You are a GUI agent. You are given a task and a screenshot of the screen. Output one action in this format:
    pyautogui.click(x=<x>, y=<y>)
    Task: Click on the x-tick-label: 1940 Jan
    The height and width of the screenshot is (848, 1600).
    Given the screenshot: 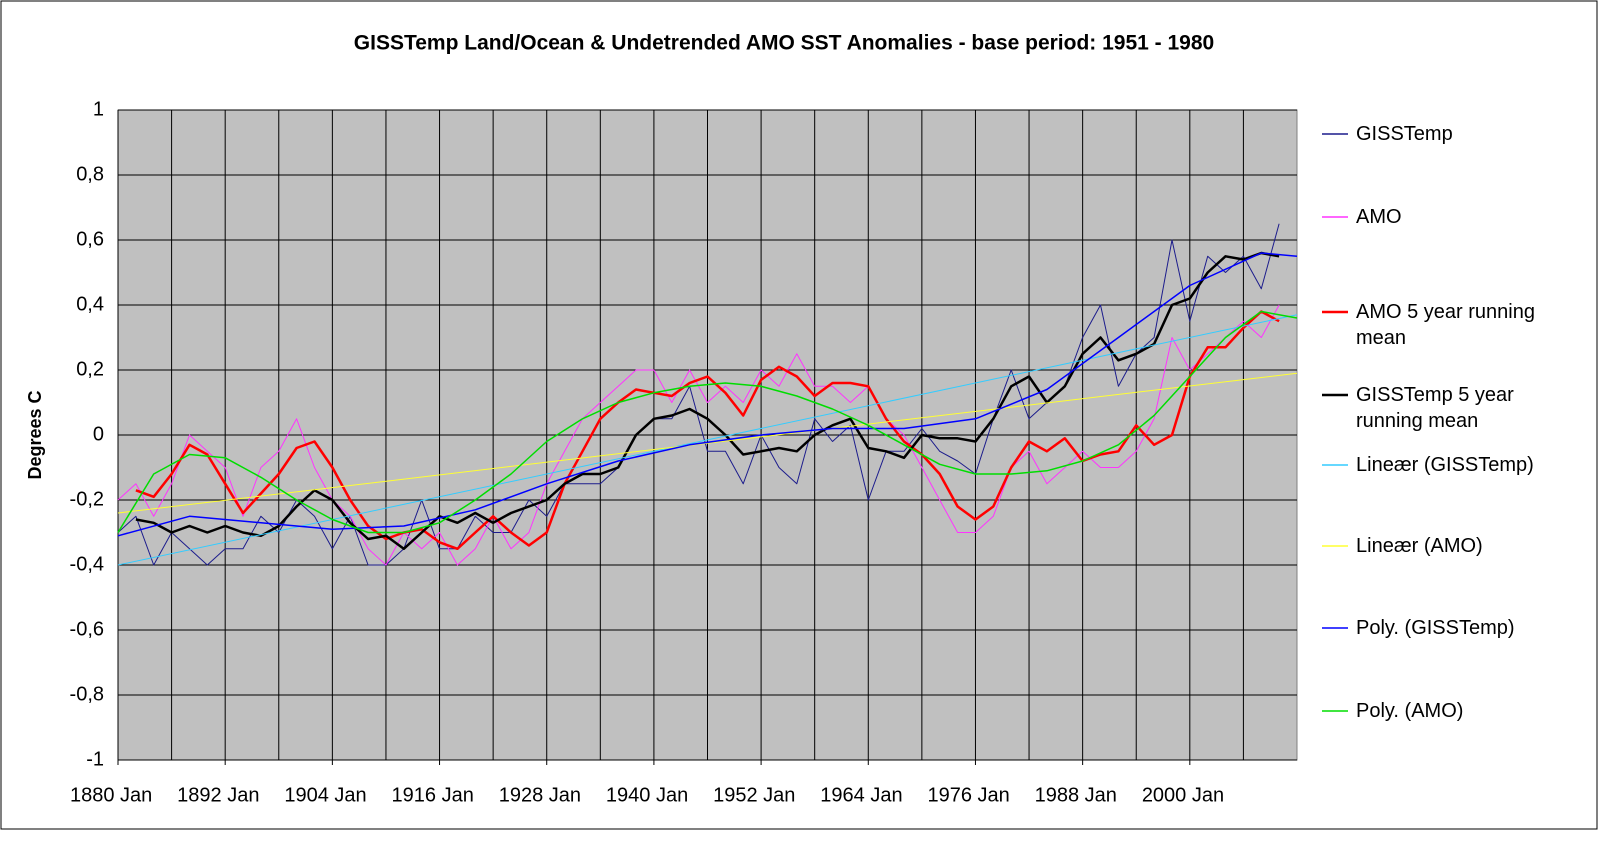 What is the action you would take?
    pyautogui.click(x=647, y=795)
    